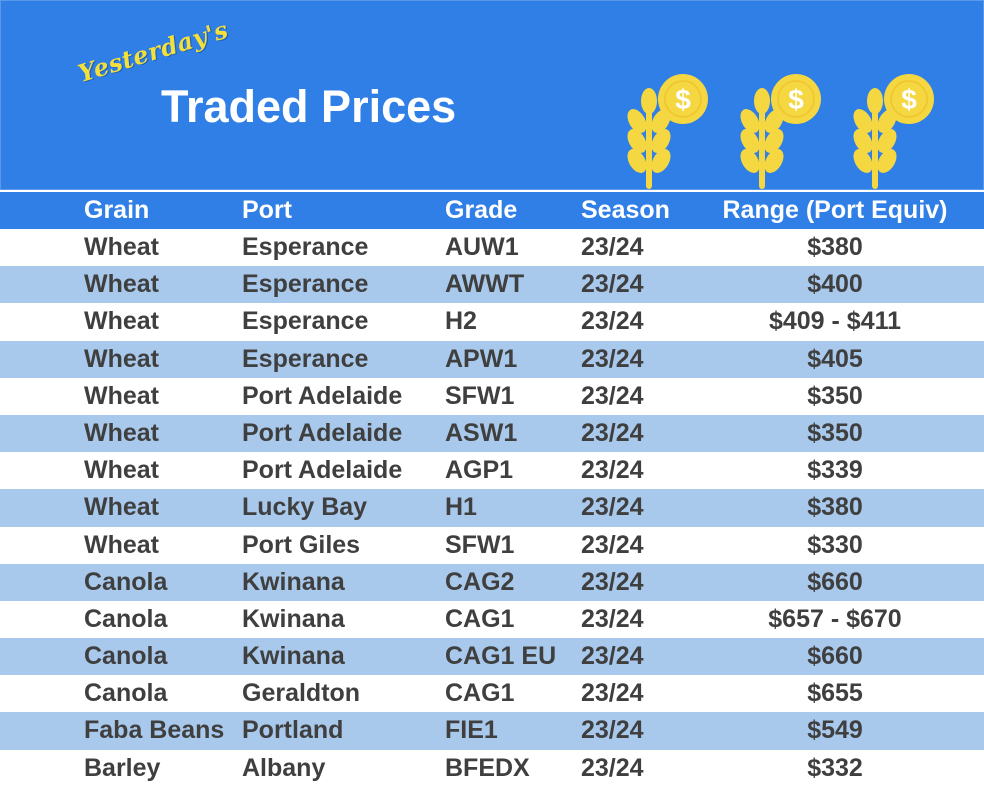  Describe the element at coordinates (461, 507) in the screenshot. I see `cell-grade: H1` at that location.